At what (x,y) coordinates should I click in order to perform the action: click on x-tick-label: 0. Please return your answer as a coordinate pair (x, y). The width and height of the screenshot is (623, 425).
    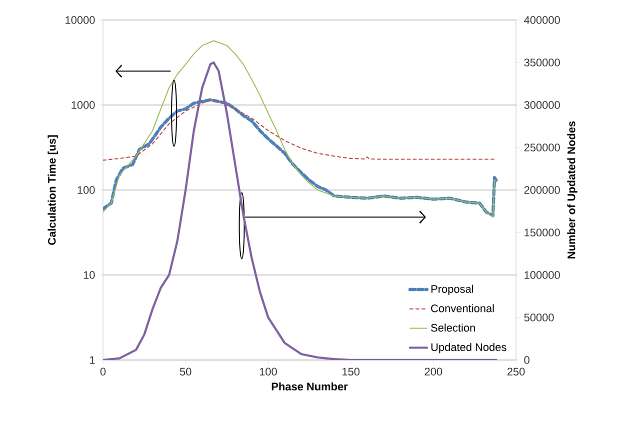
    Looking at the image, I should click on (103, 372).